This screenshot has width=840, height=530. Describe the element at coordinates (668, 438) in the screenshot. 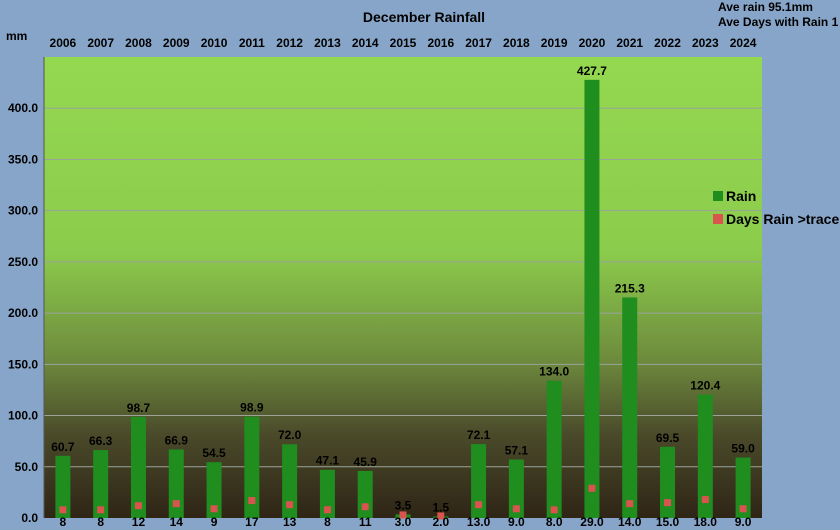

I see `rain-value-label: 69.5` at that location.